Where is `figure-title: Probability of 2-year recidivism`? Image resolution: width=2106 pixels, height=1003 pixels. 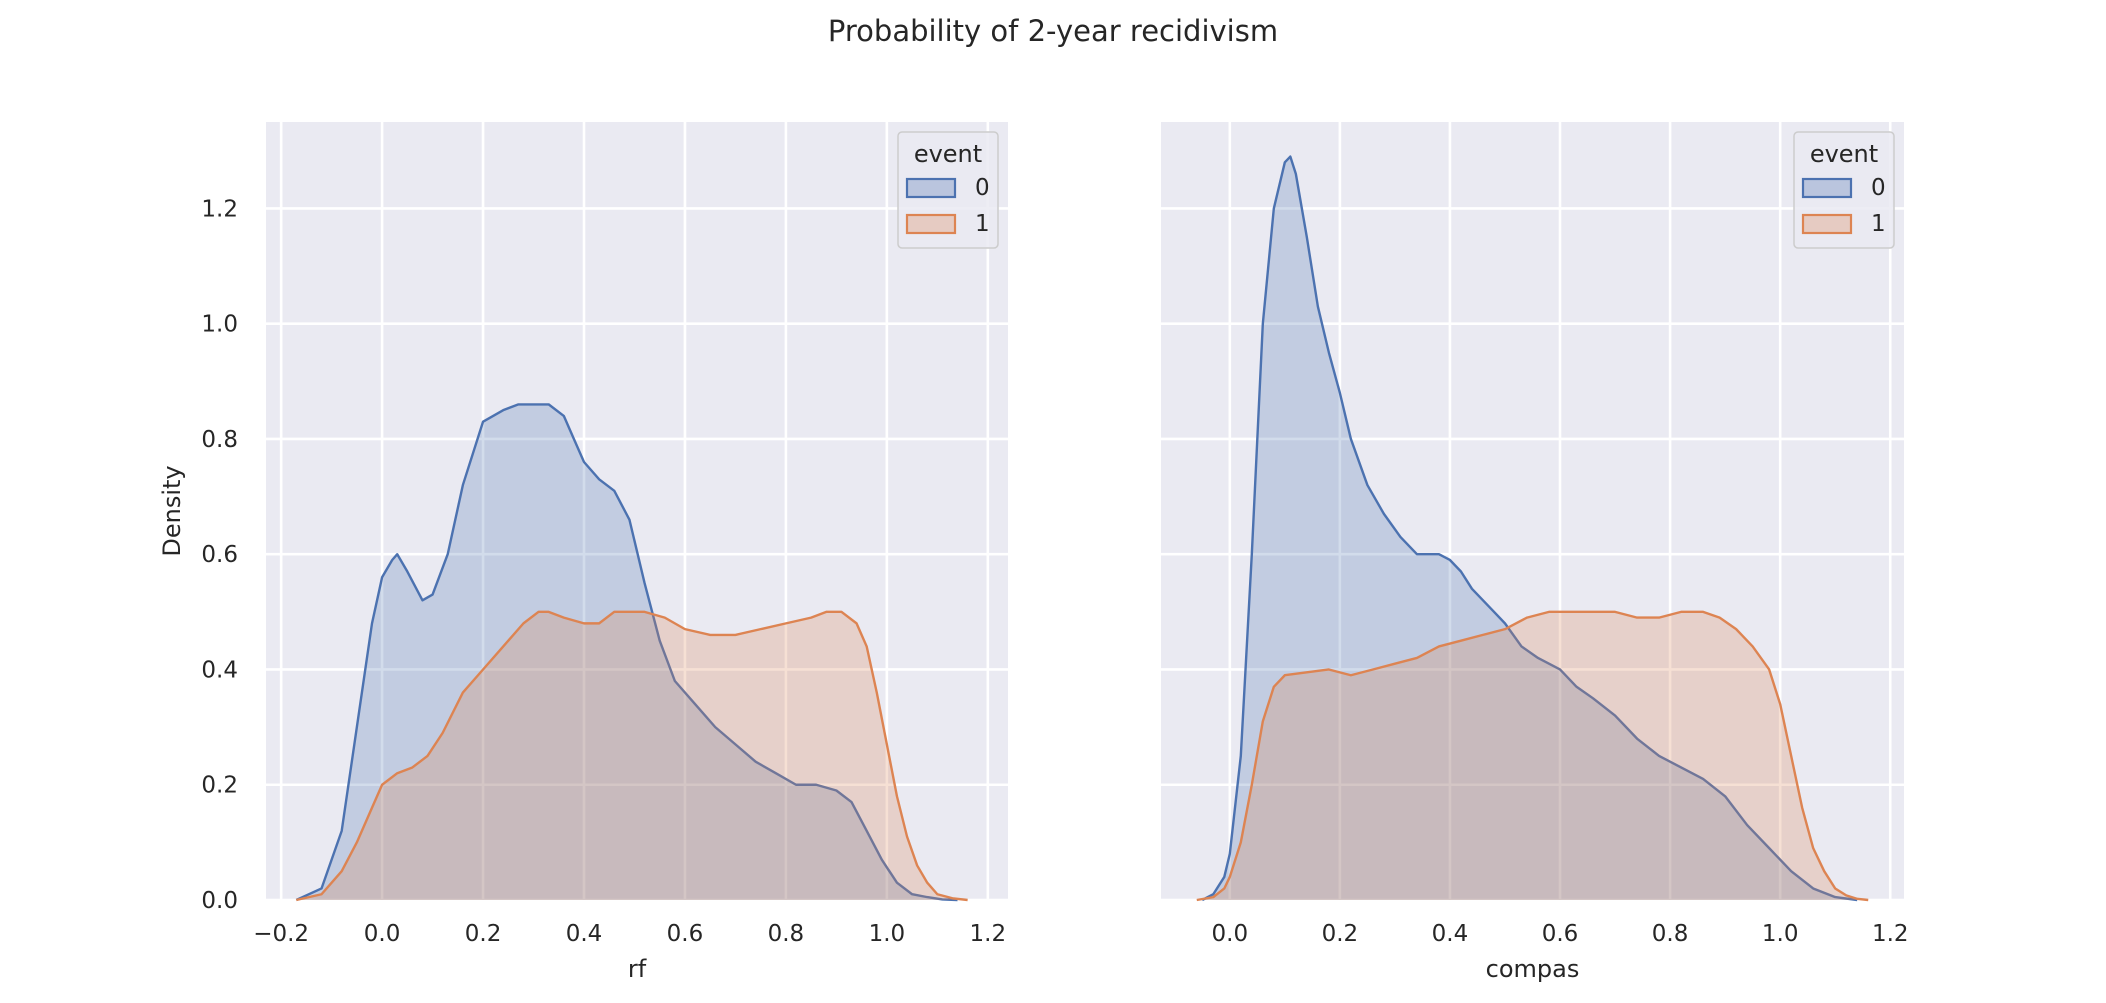
figure-title: Probability of 2-year recidivism is located at coordinates (1053, 31).